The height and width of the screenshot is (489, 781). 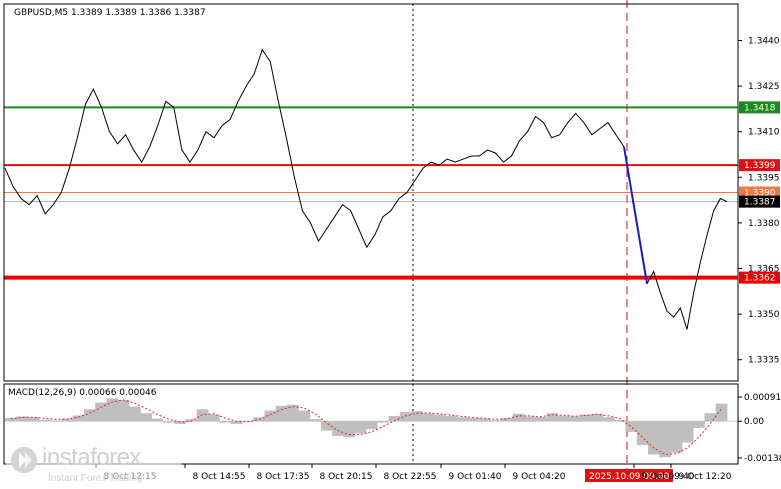 I want to click on y-tick-label: 1.3425, so click(x=764, y=87).